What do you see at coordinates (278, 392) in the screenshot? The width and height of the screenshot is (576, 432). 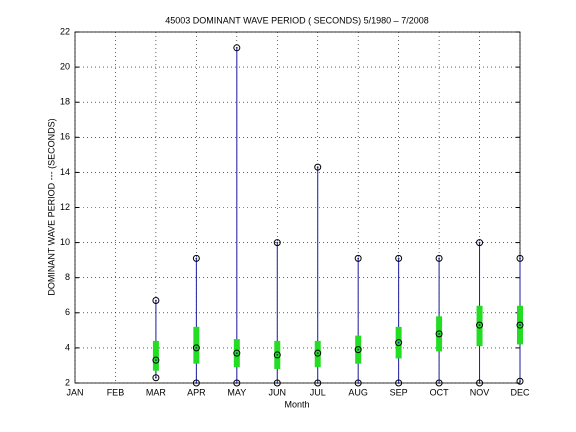 I see `x-tick-label: JUN` at bounding box center [278, 392].